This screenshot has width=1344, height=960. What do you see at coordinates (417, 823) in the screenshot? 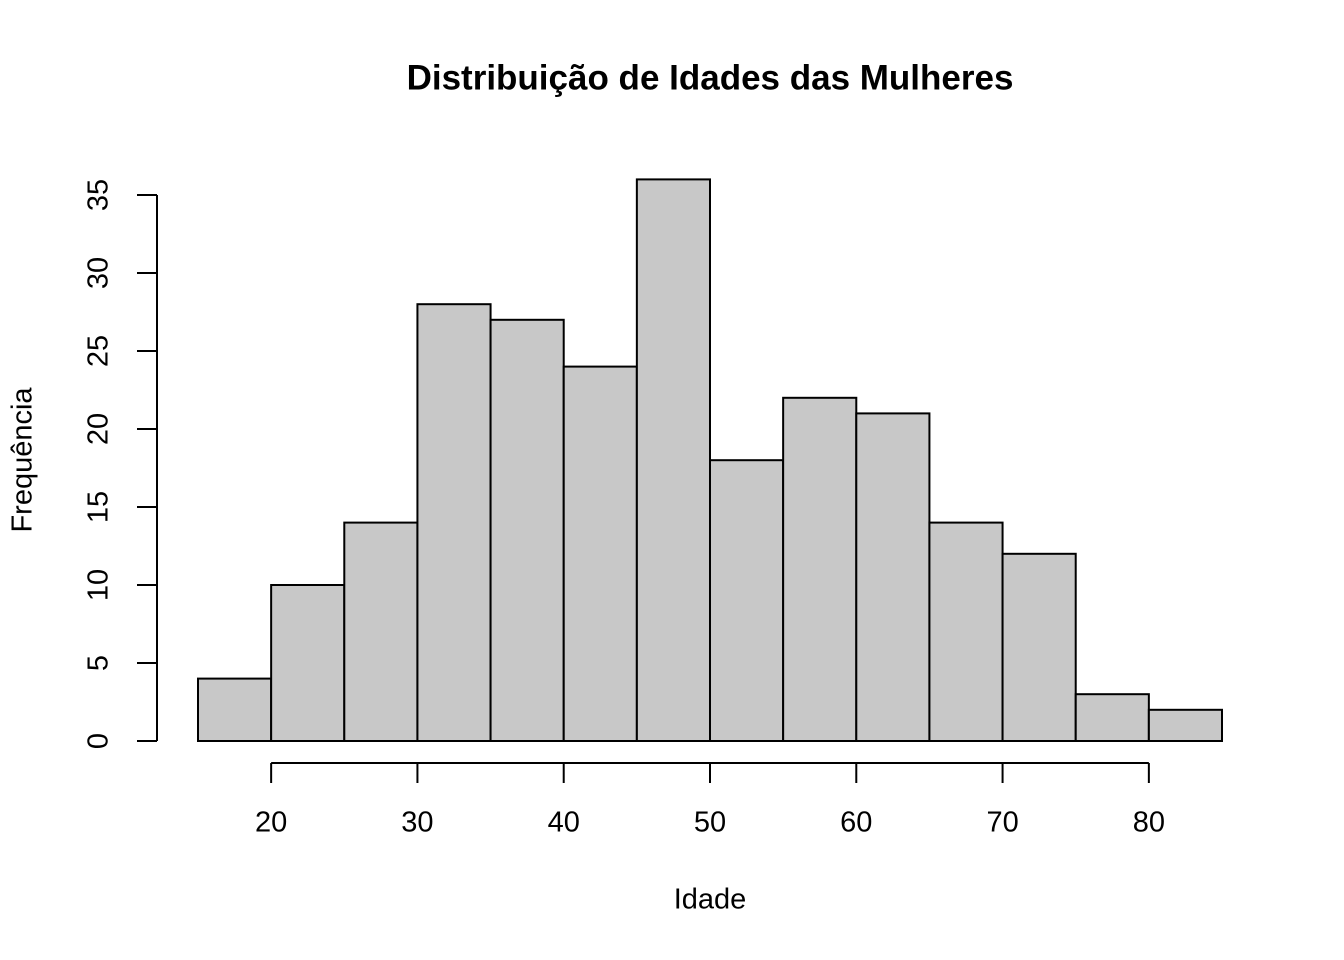
I see `x-tick-label: 30` at bounding box center [417, 823].